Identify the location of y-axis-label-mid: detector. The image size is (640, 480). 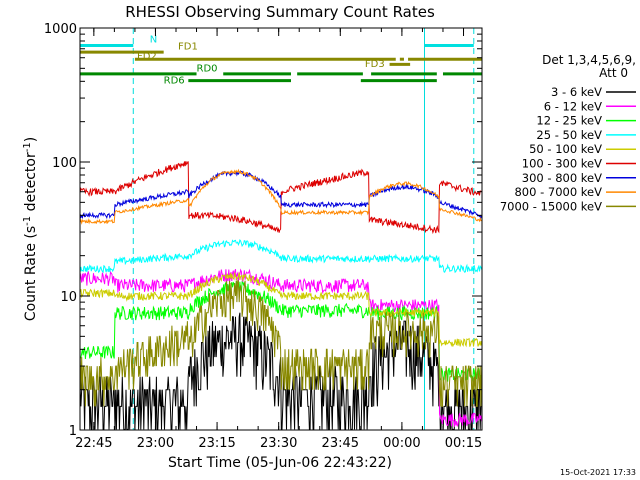
(31, 184).